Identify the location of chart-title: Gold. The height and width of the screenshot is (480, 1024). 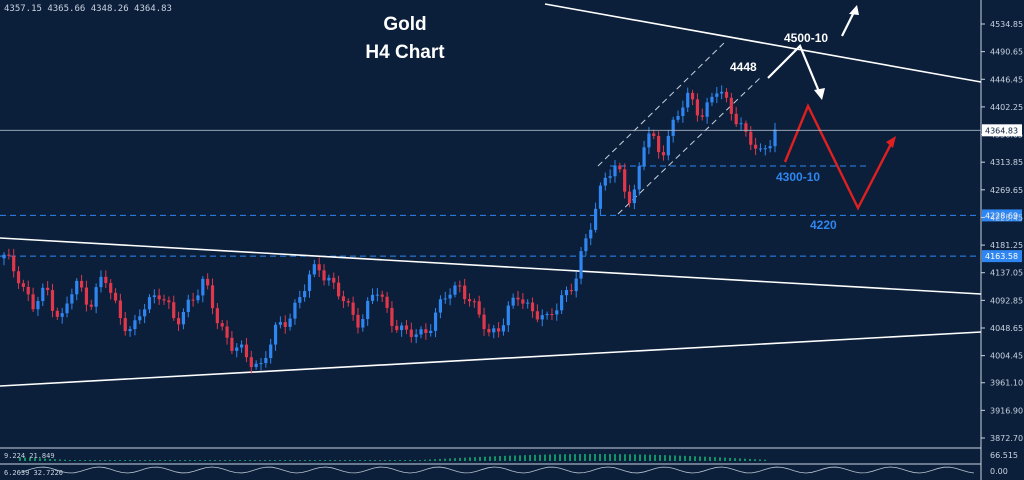
(405, 24).